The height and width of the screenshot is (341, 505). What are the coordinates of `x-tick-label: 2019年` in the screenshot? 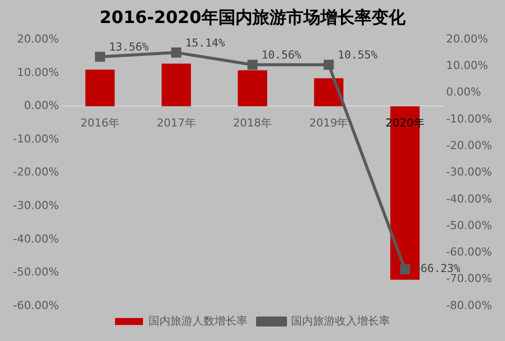 It's located at (328, 123).